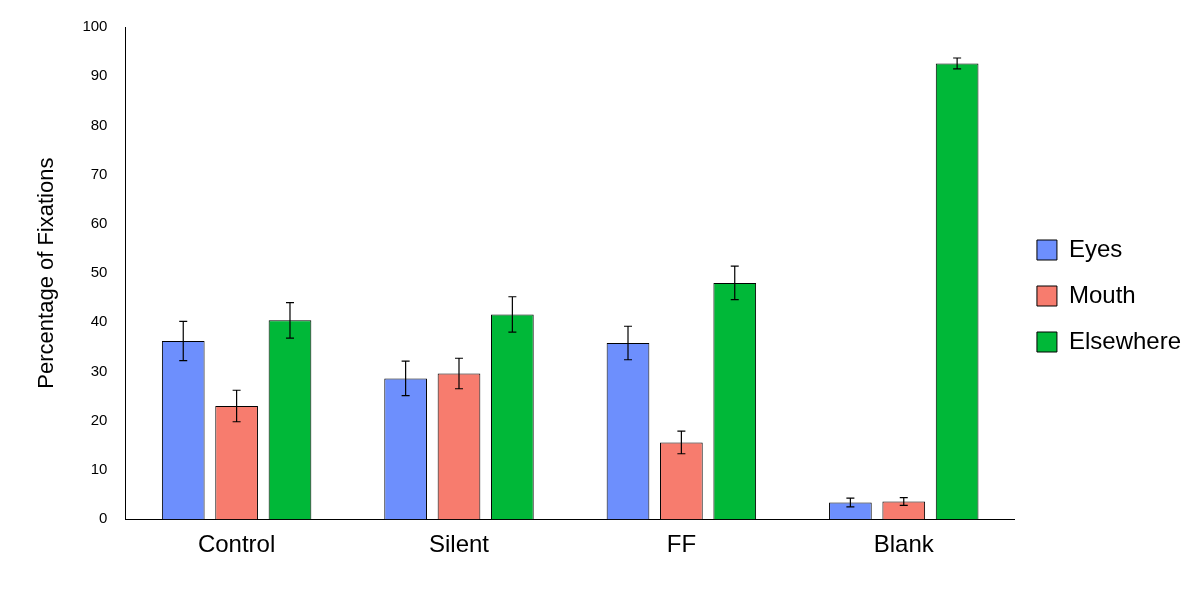  Describe the element at coordinates (99, 469) in the screenshot. I see `y-tick-label: 10` at that location.